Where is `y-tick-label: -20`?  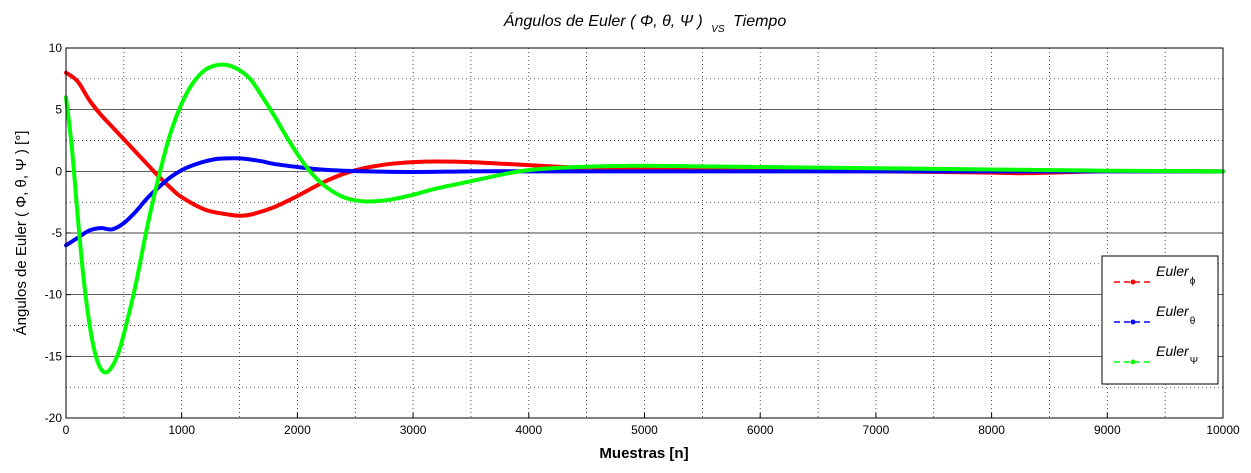
y-tick-label: -20 is located at coordinates (54, 418).